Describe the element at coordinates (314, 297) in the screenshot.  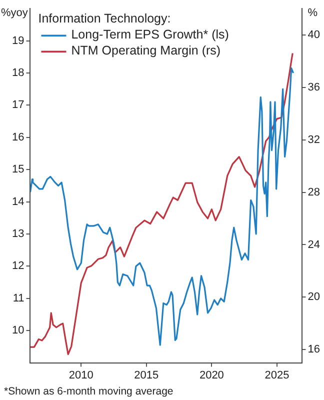
I see `y2-tick-label: 20` at that location.